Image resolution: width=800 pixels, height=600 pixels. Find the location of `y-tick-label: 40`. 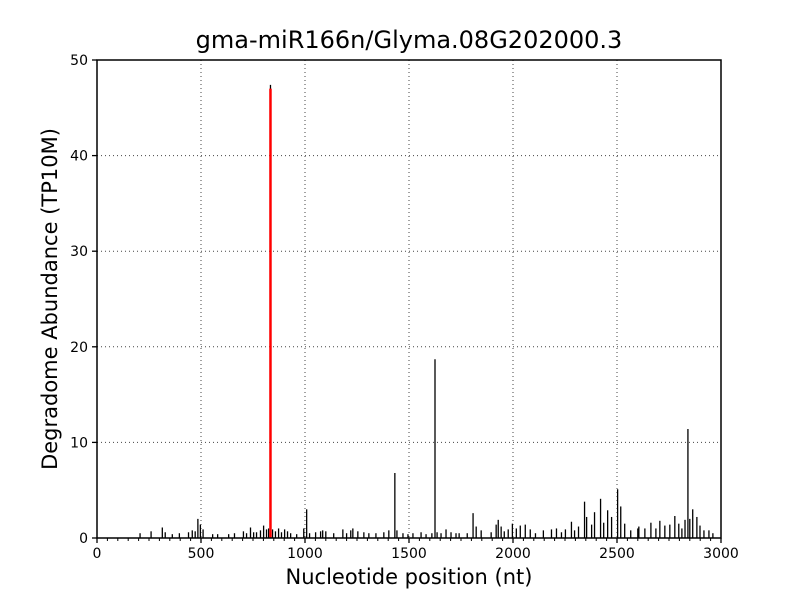

y-tick-label: 40 is located at coordinates (79, 157).